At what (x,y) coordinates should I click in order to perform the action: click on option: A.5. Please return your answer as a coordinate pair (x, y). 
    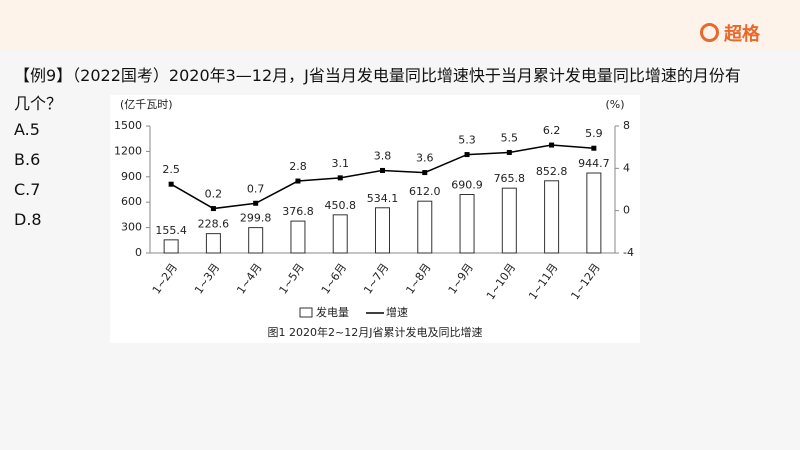
    Looking at the image, I should click on (27, 129).